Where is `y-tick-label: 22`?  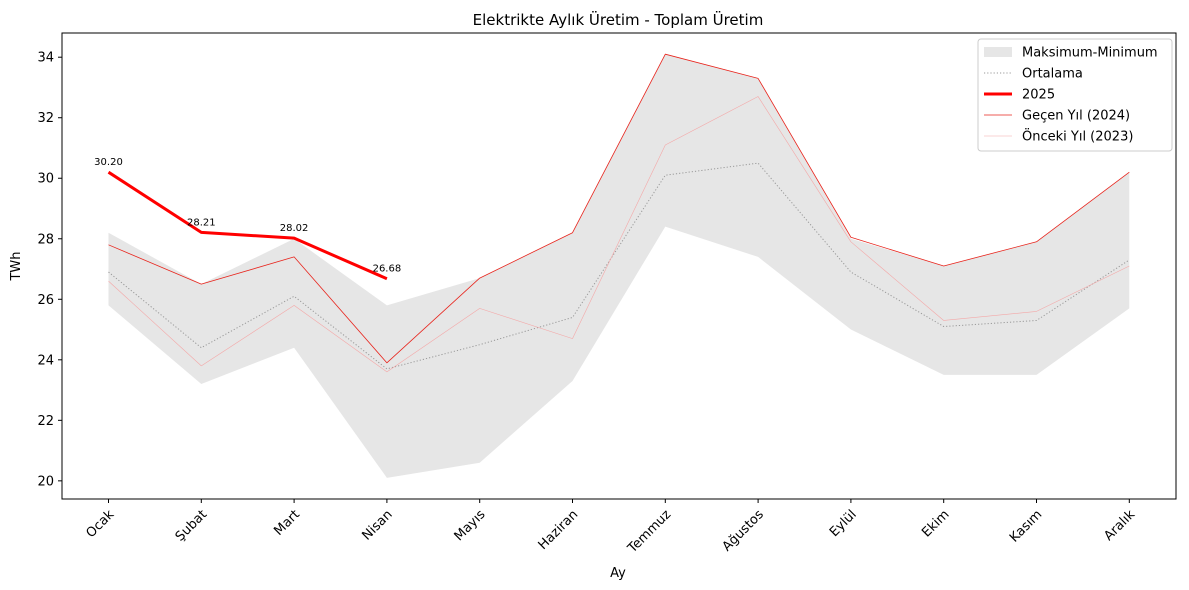
y-tick-label: 22 is located at coordinates (45, 421).